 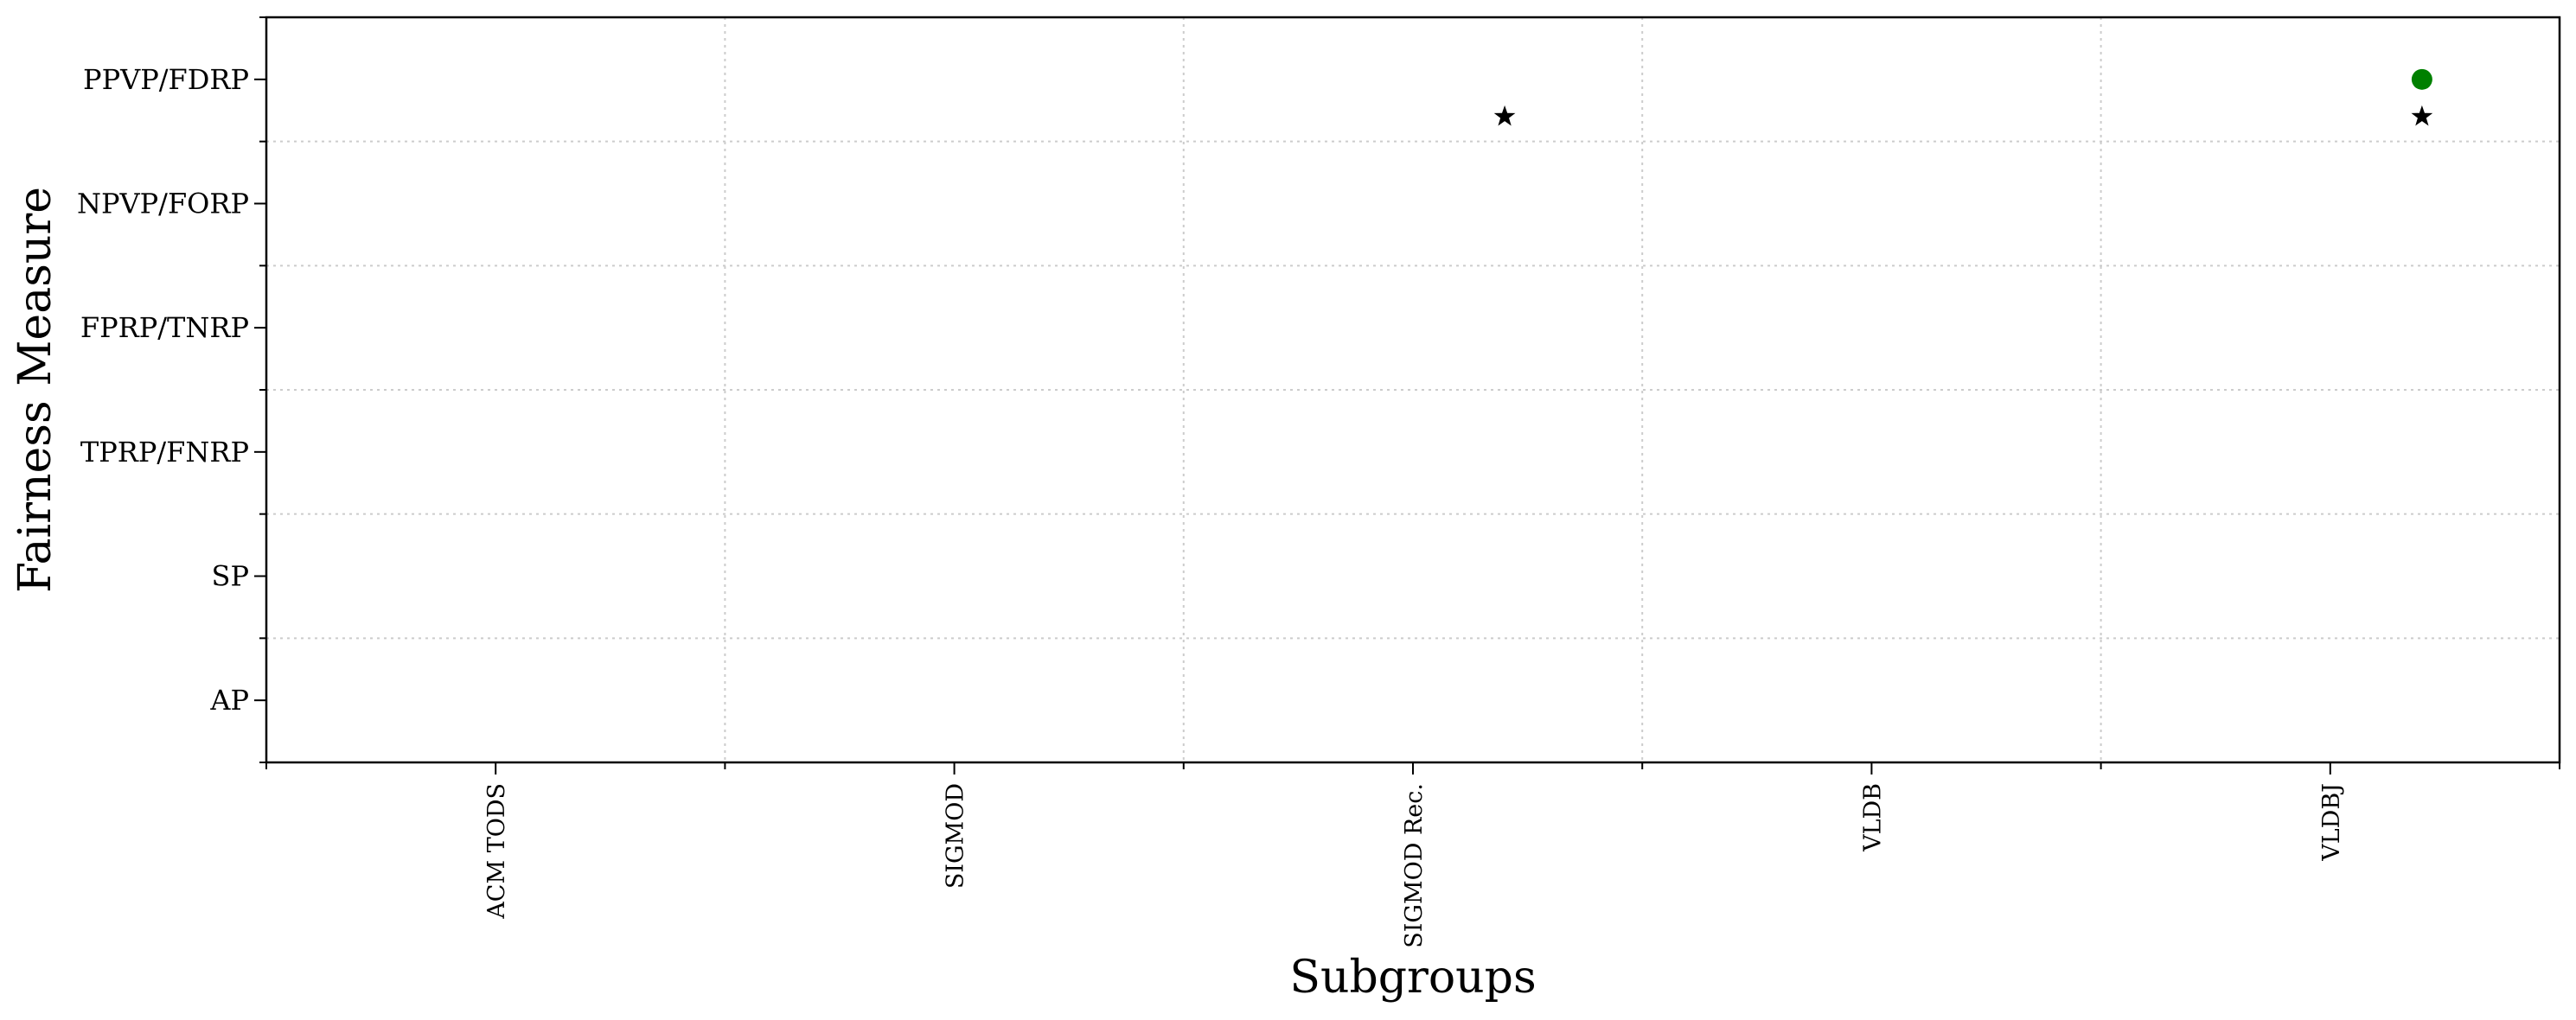 What do you see at coordinates (1872, 818) in the screenshot?
I see `x-tick-label: VLDB` at bounding box center [1872, 818].